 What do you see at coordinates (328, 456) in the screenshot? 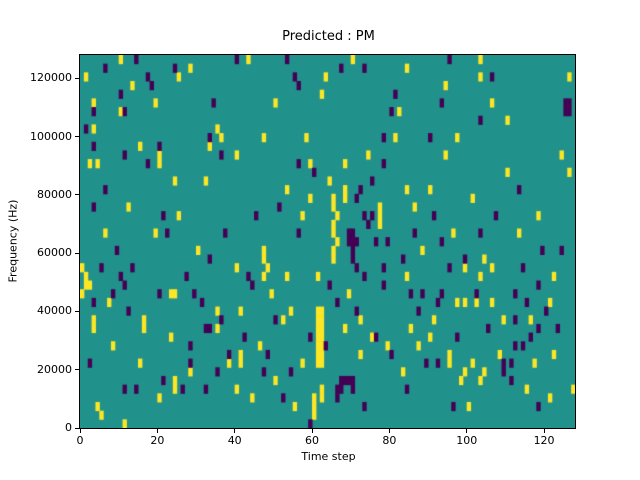
I see `x-axis-label: Time step` at bounding box center [328, 456].